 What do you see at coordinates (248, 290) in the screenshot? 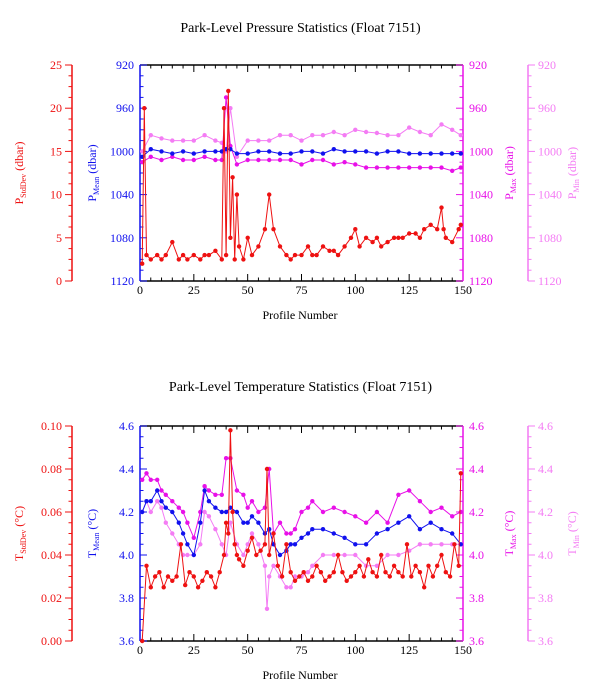
I see `pressure-x-tick-label: 50` at bounding box center [248, 290].